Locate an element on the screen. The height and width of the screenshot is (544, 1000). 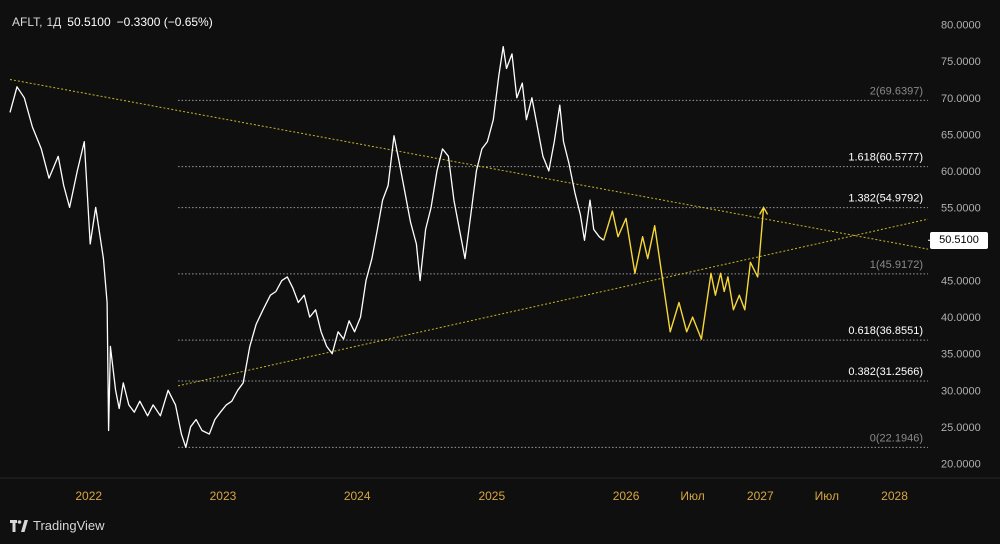
symbol-legend: AFLT, 1Д 50.5100 −0.3300 (−0.65%) is located at coordinates (112, 22).